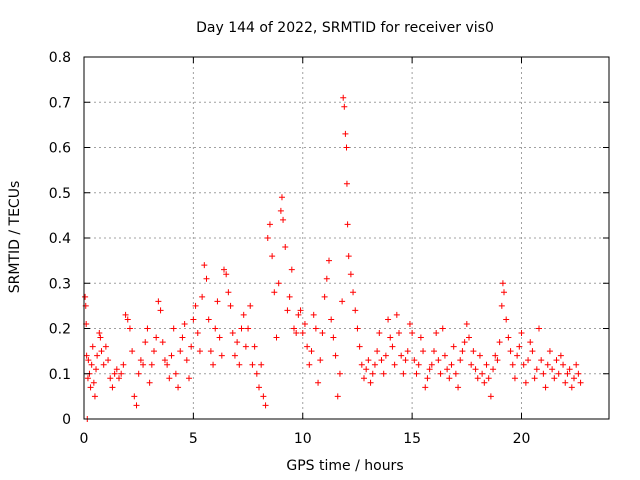 The image size is (640, 480). I want to click on y-tick-label: 0, so click(66, 420).